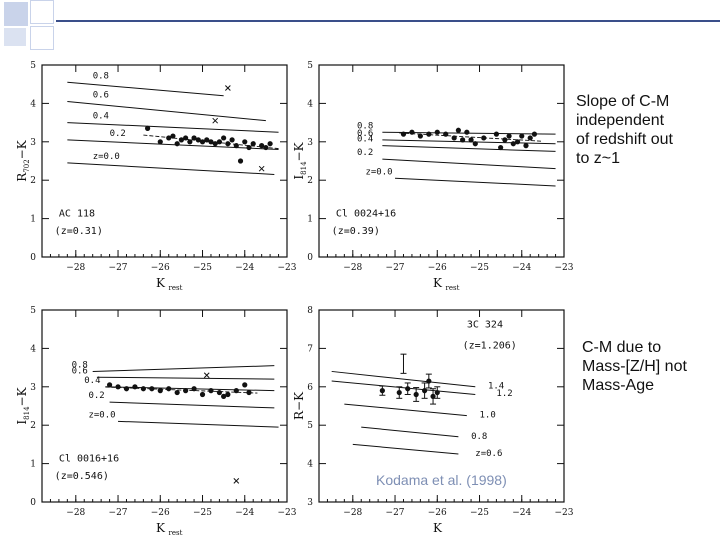  What do you see at coordinates (310, 465) in the screenshot?
I see `y-tick-label: 4` at bounding box center [310, 465].